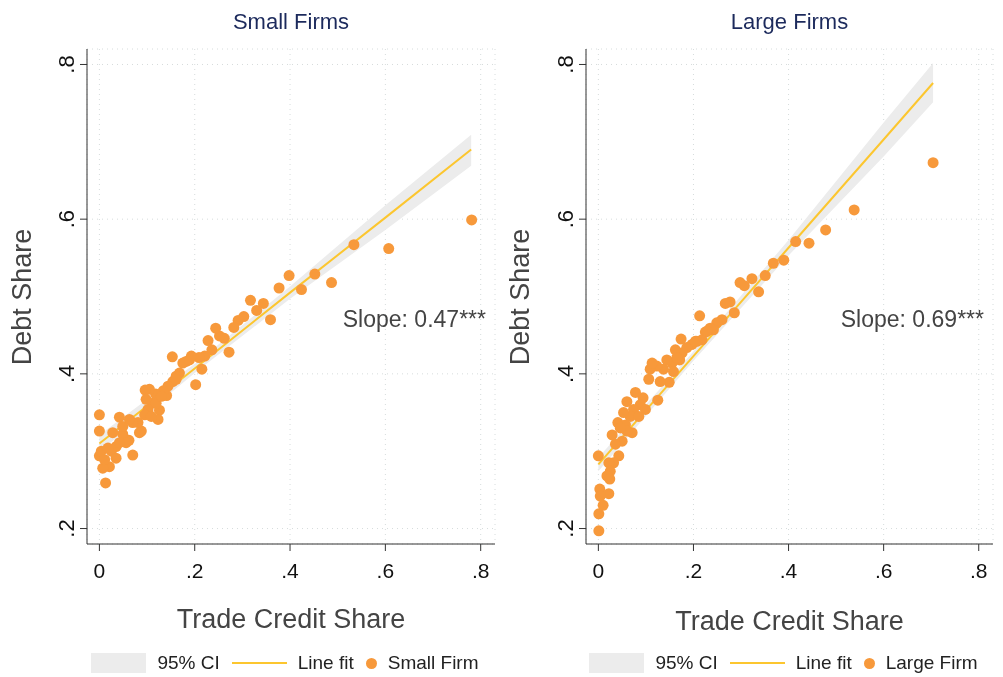  What do you see at coordinates (414, 318) in the screenshot?
I see `annotation: Slope: 0.47***` at bounding box center [414, 318].